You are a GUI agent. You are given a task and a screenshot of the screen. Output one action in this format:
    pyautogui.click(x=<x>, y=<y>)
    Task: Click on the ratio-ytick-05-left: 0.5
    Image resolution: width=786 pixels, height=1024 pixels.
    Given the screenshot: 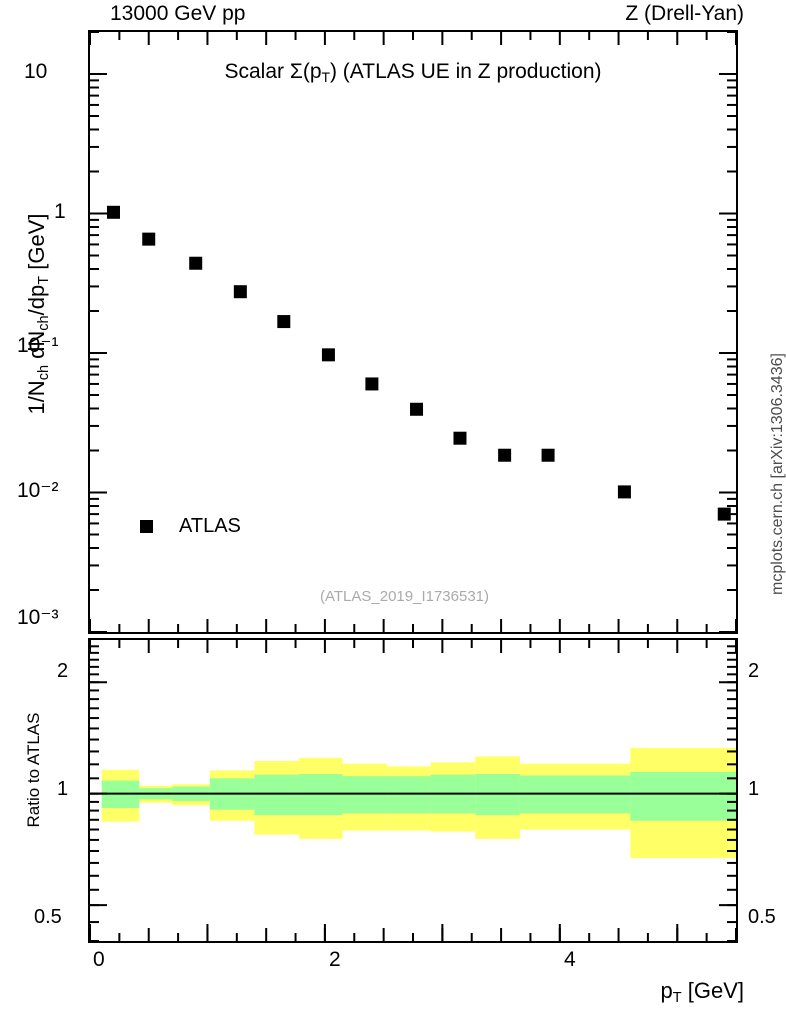 What is the action you would take?
    pyautogui.click(x=48, y=917)
    